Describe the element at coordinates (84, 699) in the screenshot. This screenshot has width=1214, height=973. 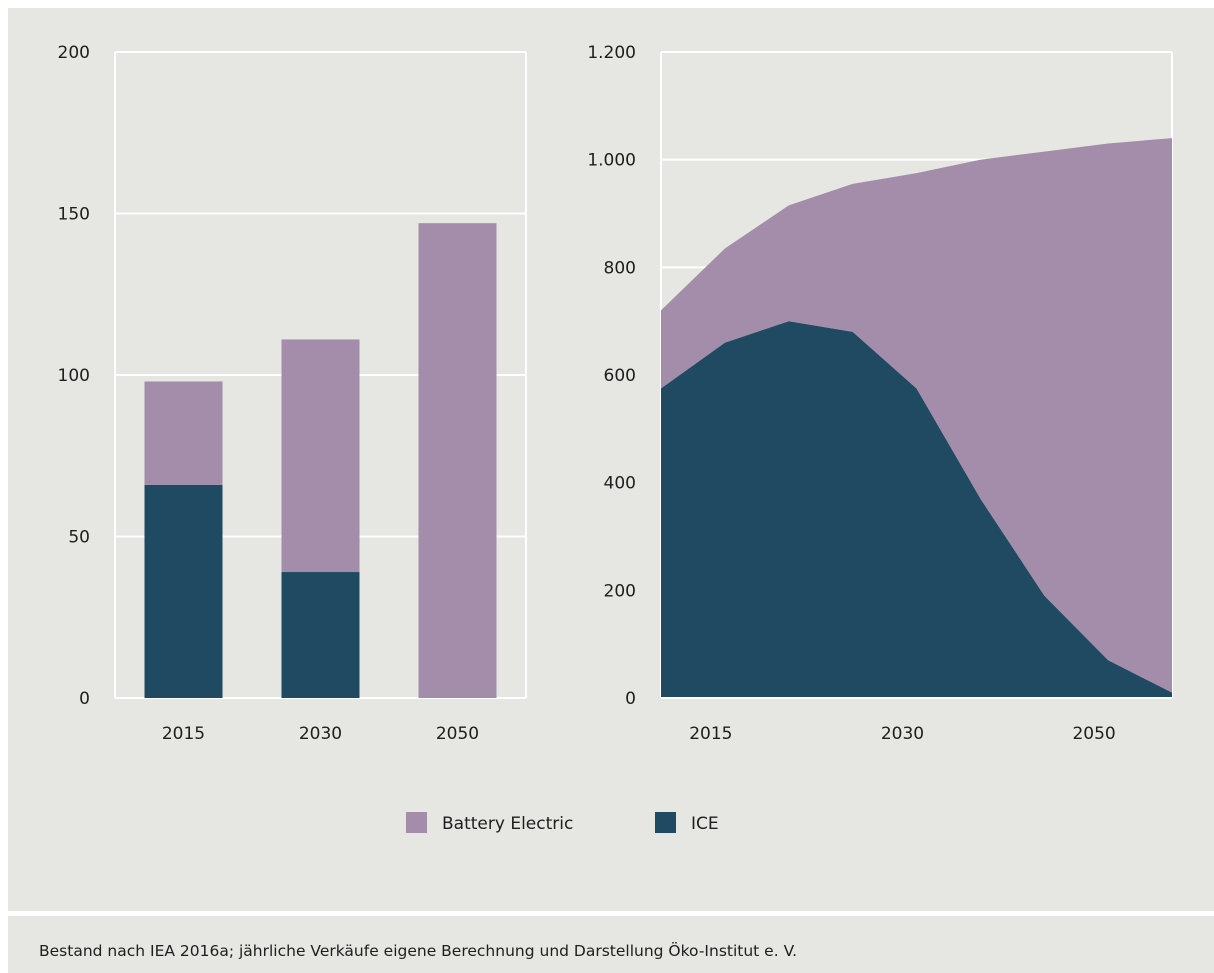
I see `left-y-tick-label: 0` at that location.